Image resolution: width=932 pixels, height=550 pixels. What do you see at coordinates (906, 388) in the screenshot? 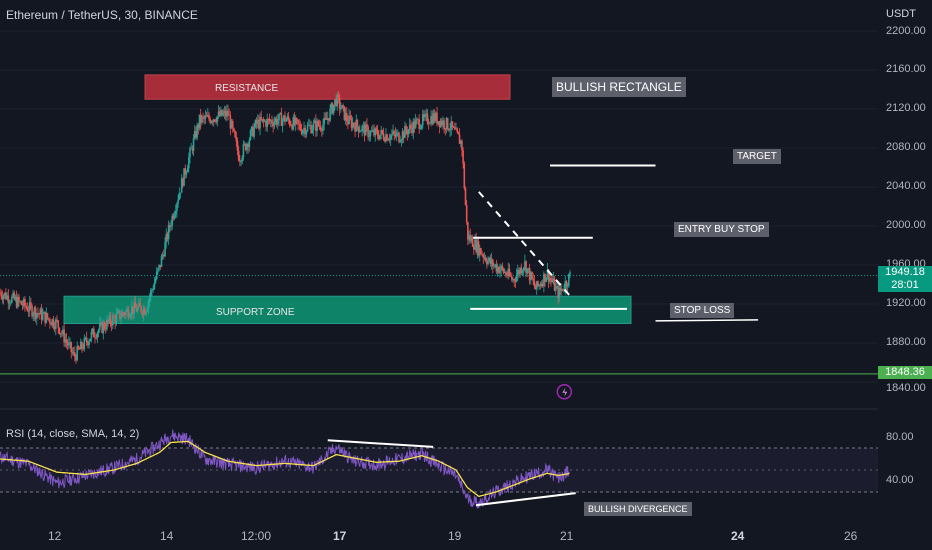
I see `price-tick: 1840.00` at bounding box center [906, 388].